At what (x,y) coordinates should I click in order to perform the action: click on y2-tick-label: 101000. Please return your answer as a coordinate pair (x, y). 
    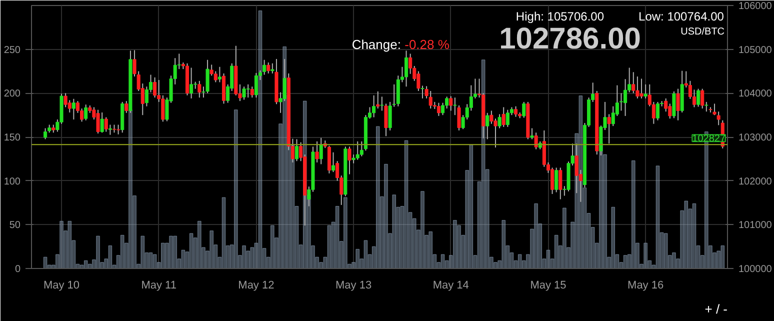
    Looking at the image, I should click on (755, 226).